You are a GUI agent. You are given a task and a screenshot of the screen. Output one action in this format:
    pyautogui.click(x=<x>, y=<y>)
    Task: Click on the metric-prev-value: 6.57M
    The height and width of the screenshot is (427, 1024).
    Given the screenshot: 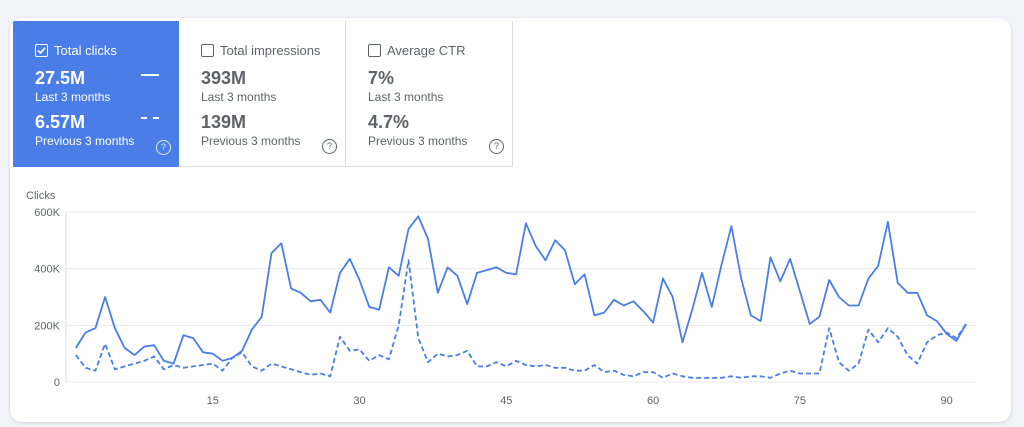 What is the action you would take?
    pyautogui.click(x=60, y=122)
    